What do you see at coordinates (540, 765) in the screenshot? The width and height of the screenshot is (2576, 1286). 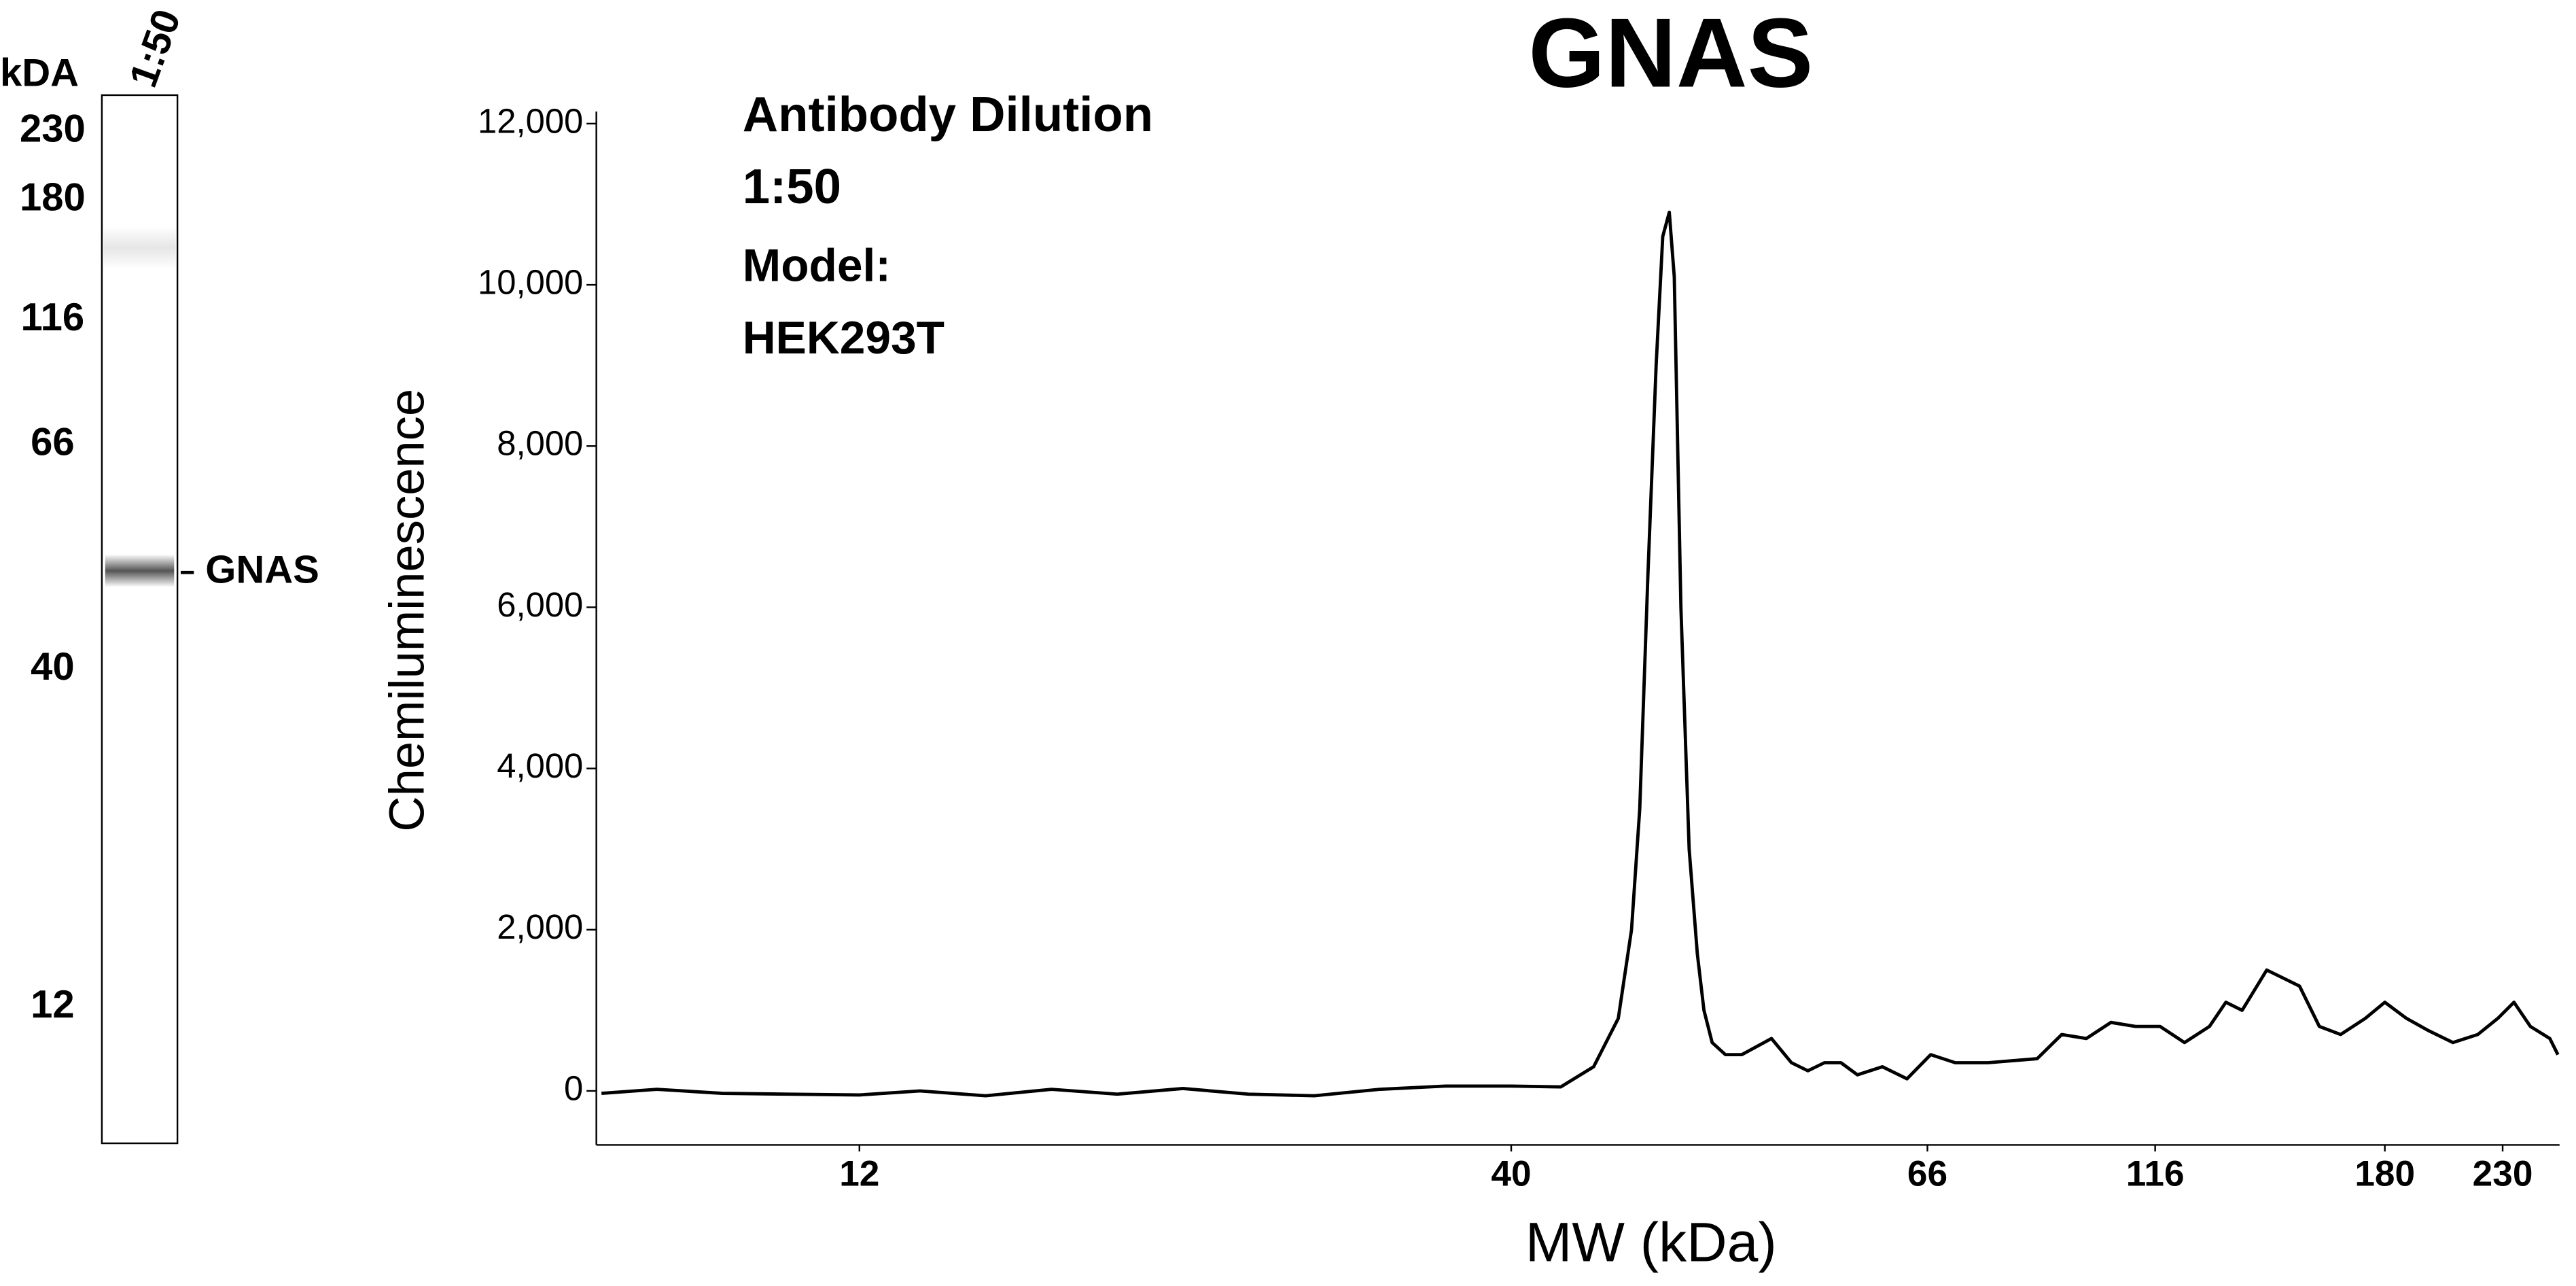 I see `y-tick-label: 4,000` at bounding box center [540, 765].